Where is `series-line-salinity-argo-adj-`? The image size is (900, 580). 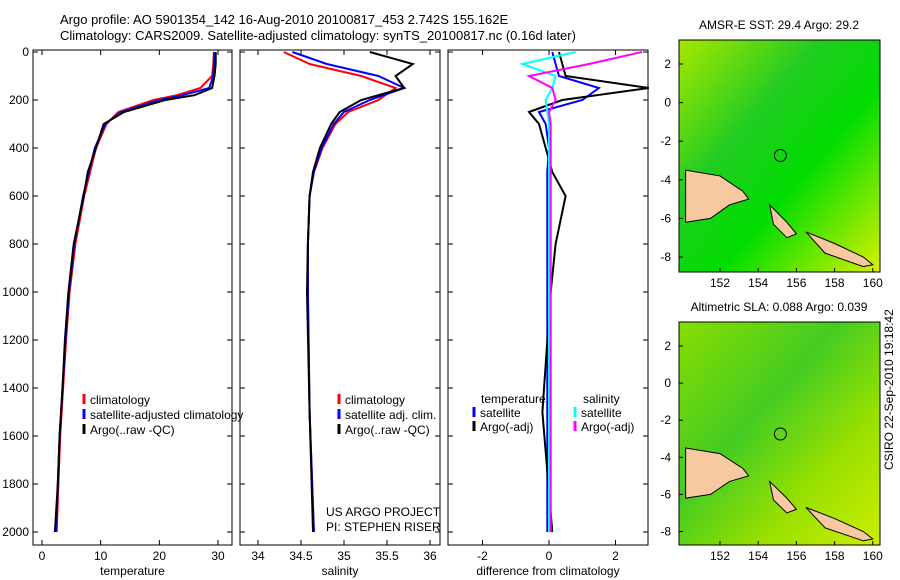
series-line-salinity-argo-adj- is located at coordinates (584, 291).